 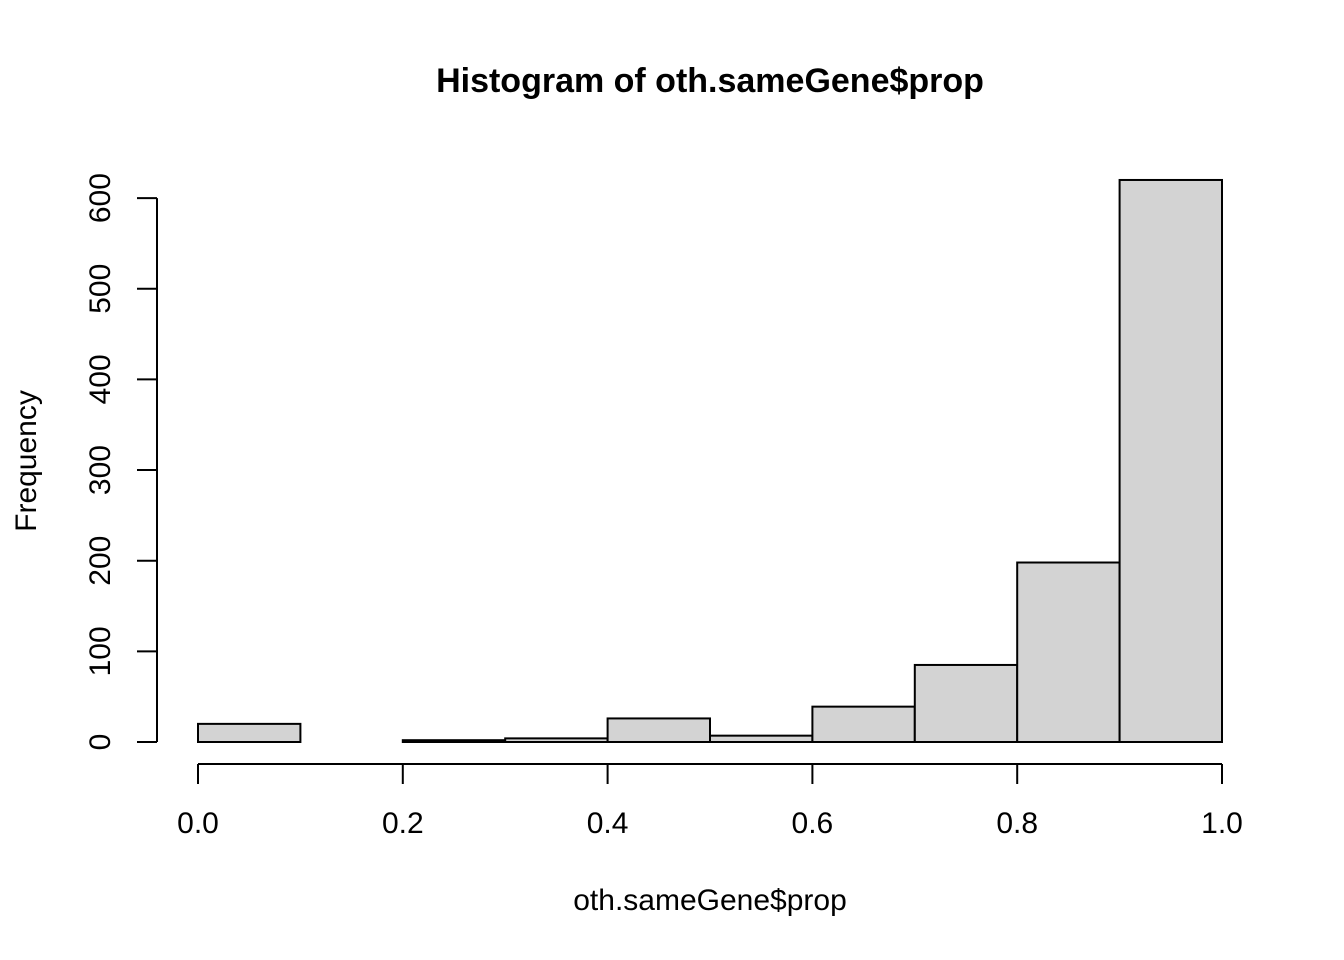 What do you see at coordinates (710, 801) in the screenshot?
I see `x-axis: 0.0 0.2 0.4 0.6 0.8 1.0` at bounding box center [710, 801].